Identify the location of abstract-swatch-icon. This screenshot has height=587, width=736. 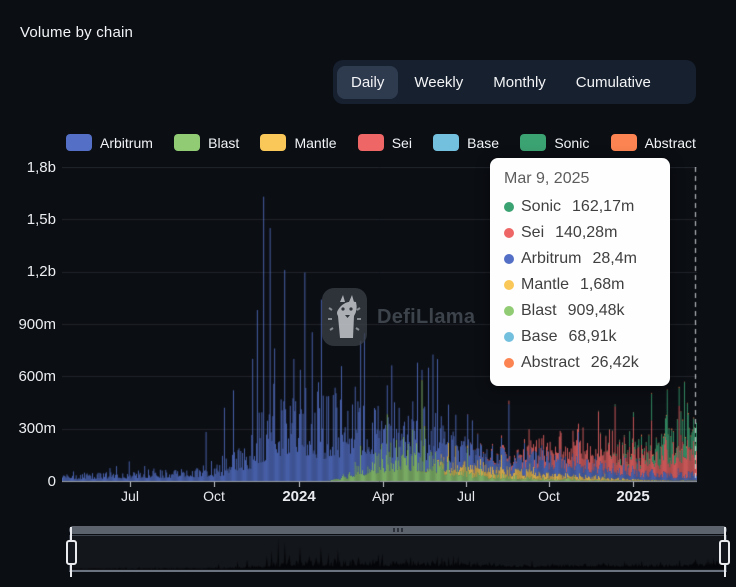
(623, 142).